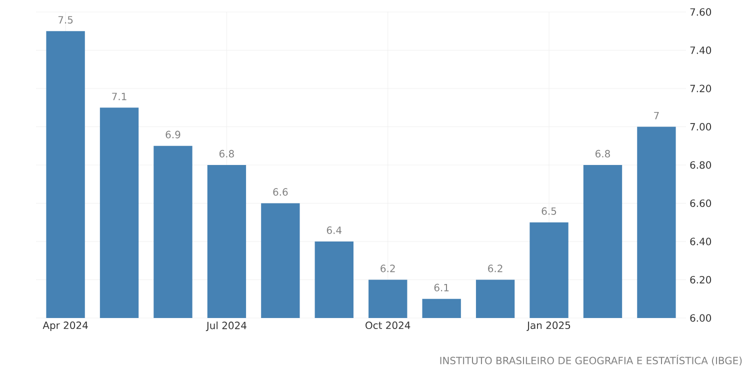  I want to click on y-tick-label: 7.20, so click(701, 88).